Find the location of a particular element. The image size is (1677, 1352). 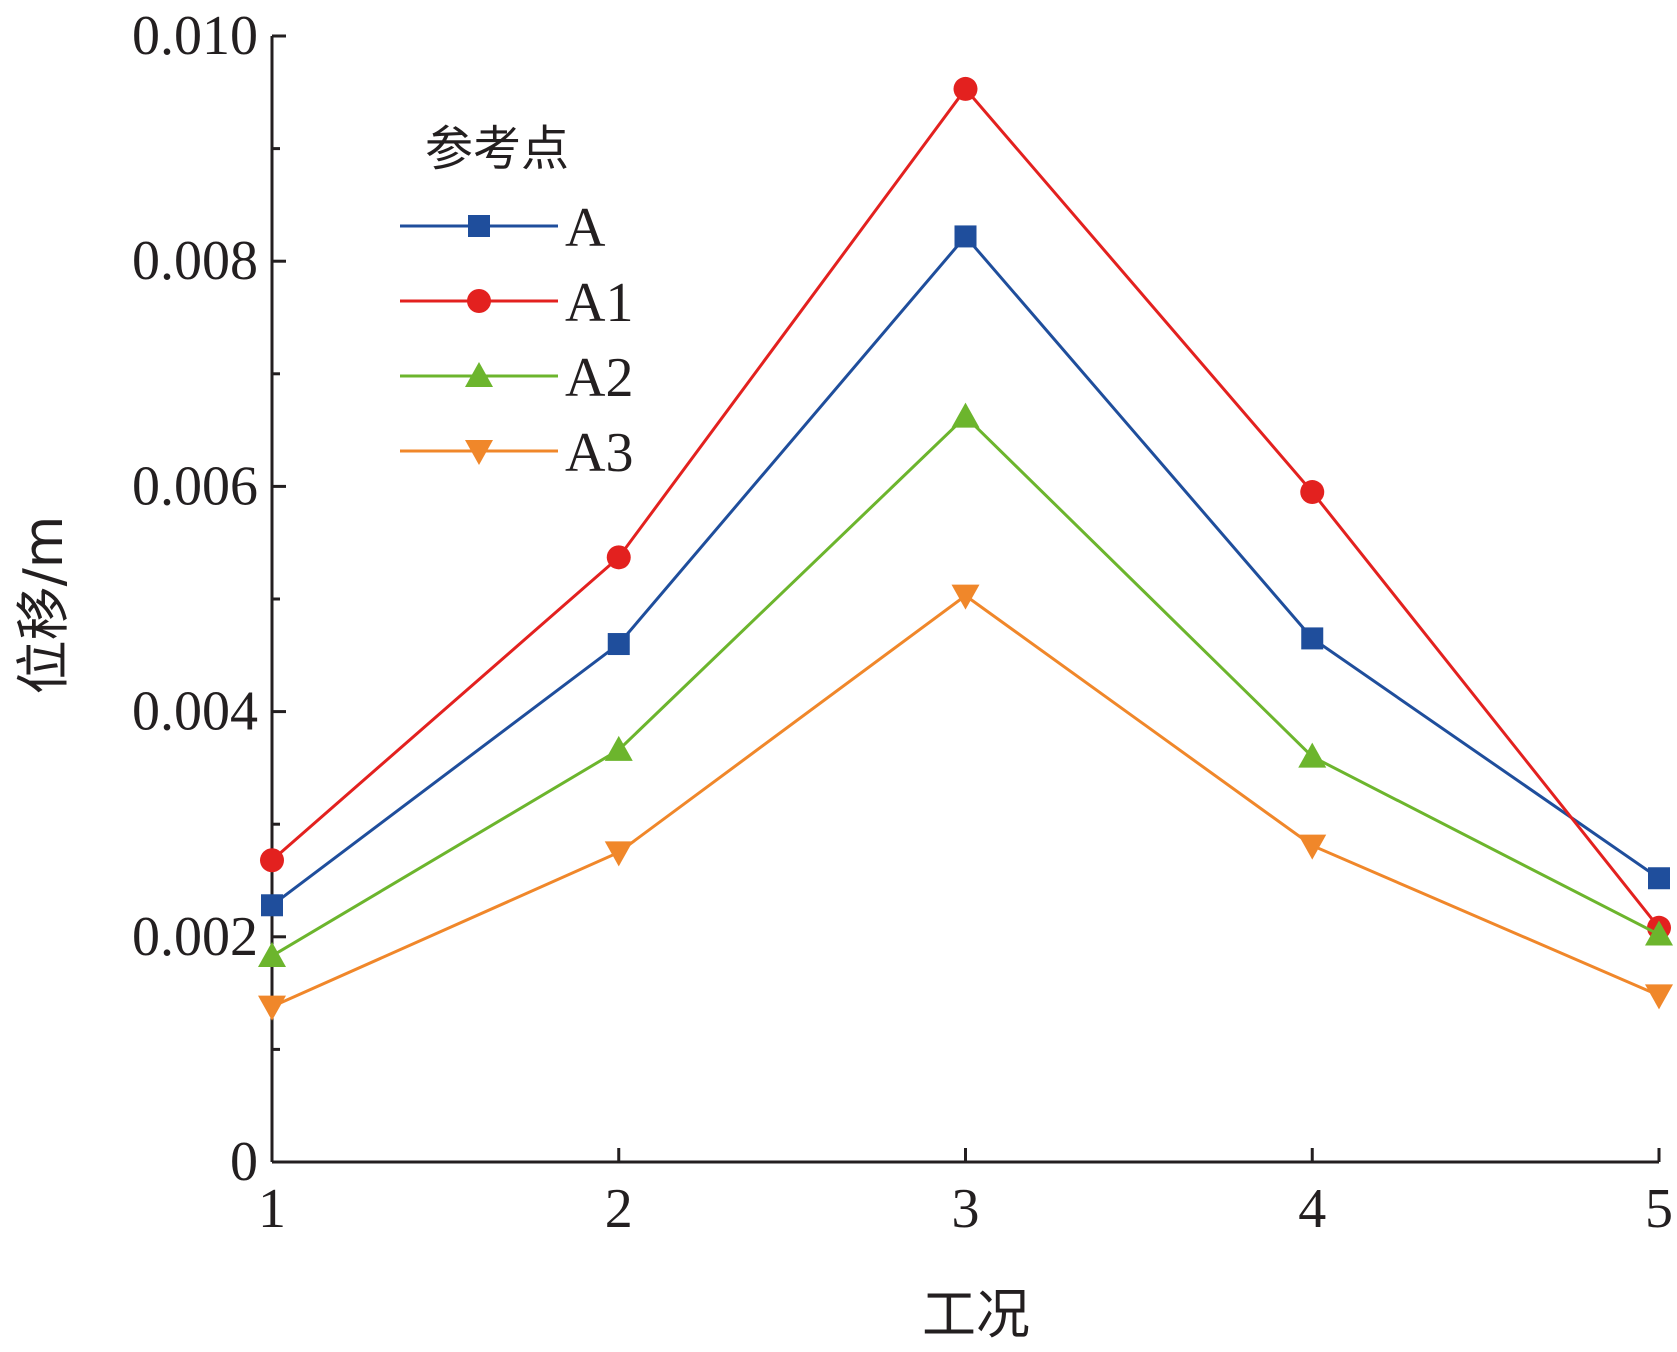

legend-item-a: A is located at coordinates (503, 228).